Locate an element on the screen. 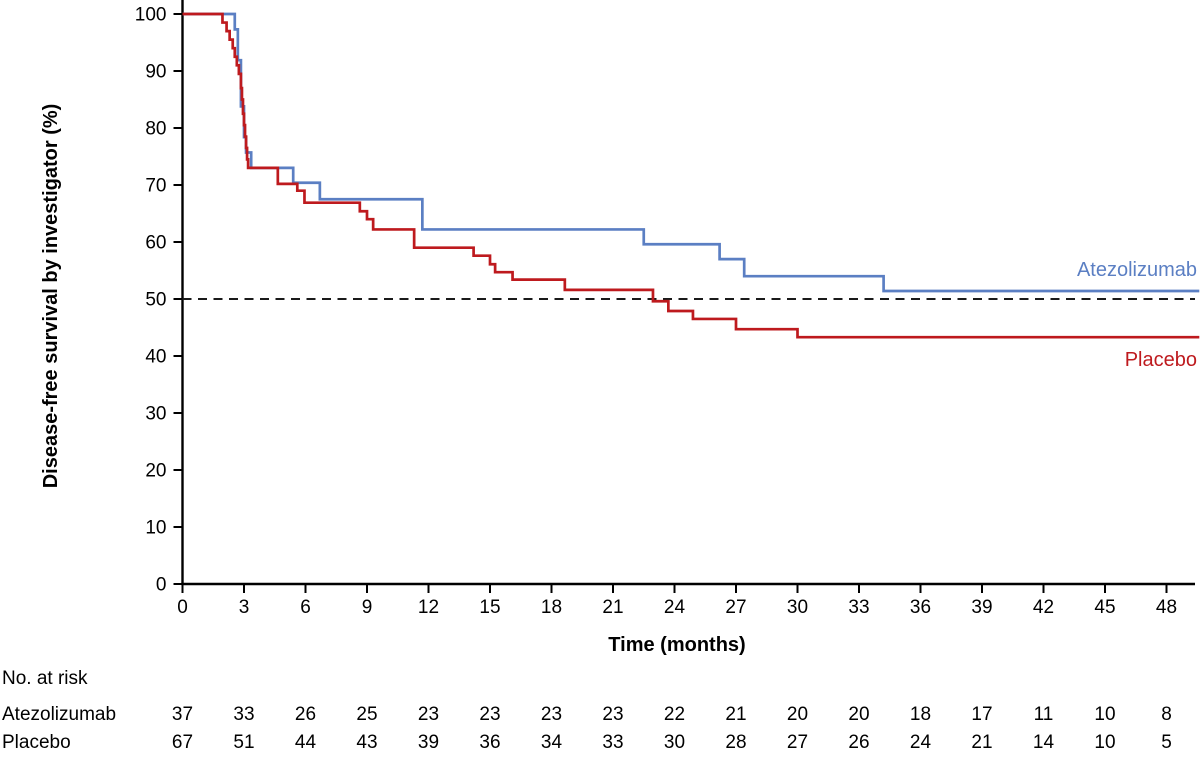  at-risk-value: 34 is located at coordinates (552, 742).